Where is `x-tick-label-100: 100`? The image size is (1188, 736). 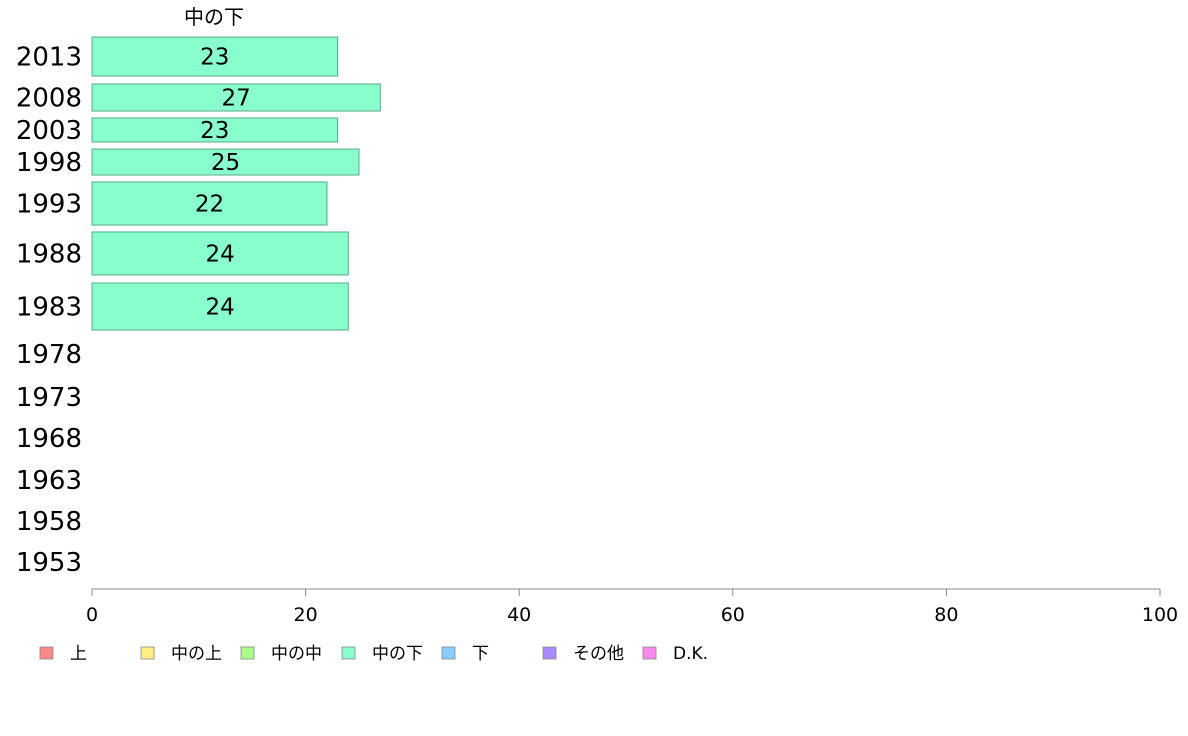 x-tick-label-100: 100 is located at coordinates (1160, 615).